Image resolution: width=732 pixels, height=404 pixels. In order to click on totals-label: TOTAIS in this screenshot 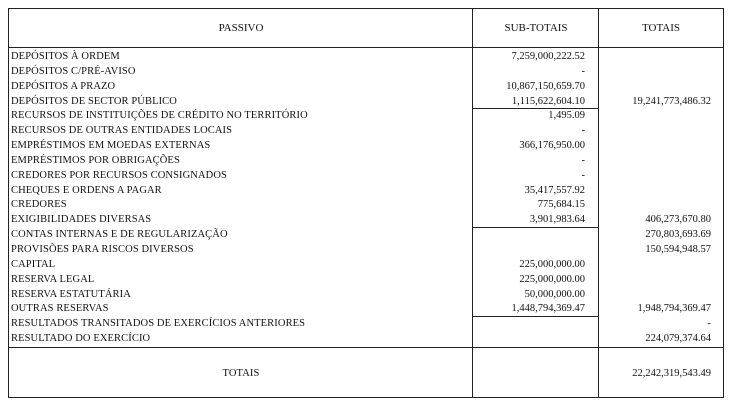, I will do `click(241, 373)`.